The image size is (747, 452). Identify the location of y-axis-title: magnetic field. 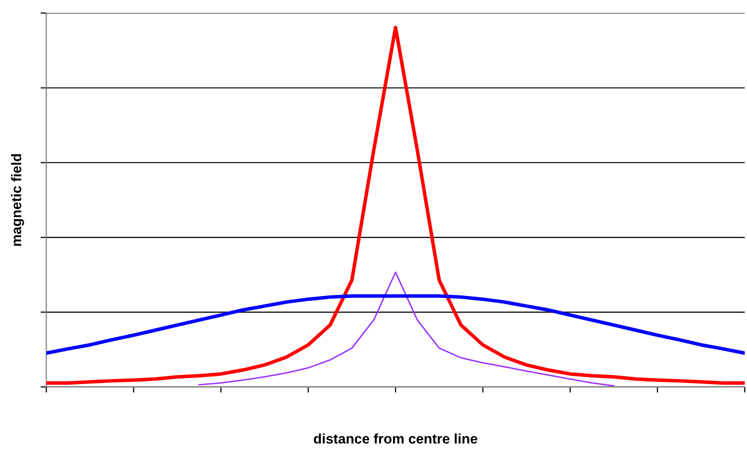
(17, 200).